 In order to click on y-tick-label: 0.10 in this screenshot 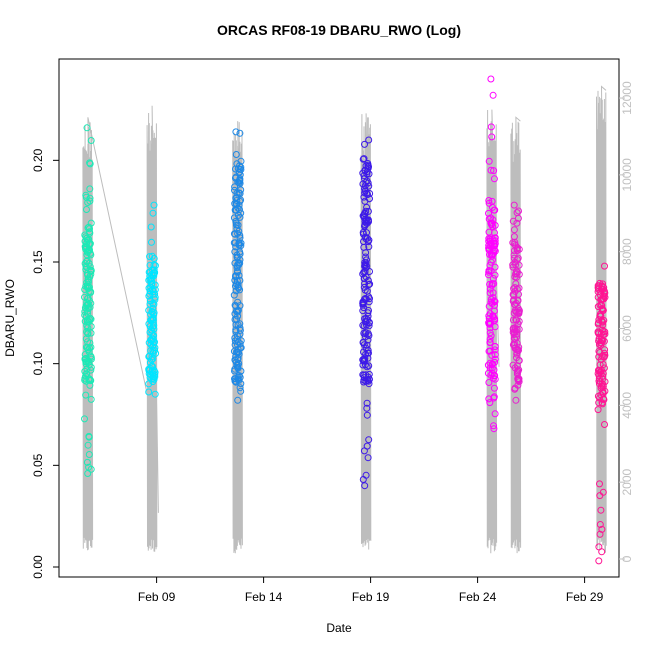, I will do `click(38, 364)`.